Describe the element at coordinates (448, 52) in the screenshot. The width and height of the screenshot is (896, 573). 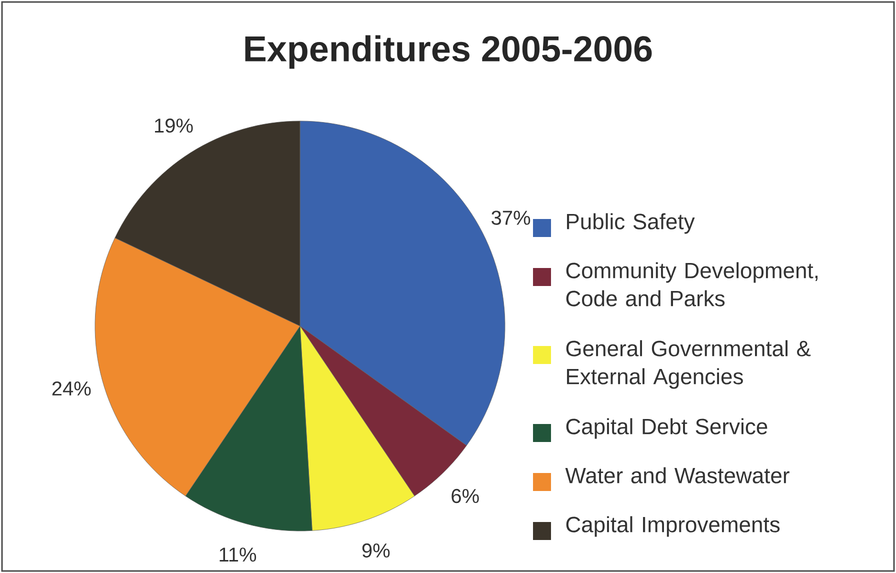
I see `chart-title: Expenditures 2005-2006` at that location.